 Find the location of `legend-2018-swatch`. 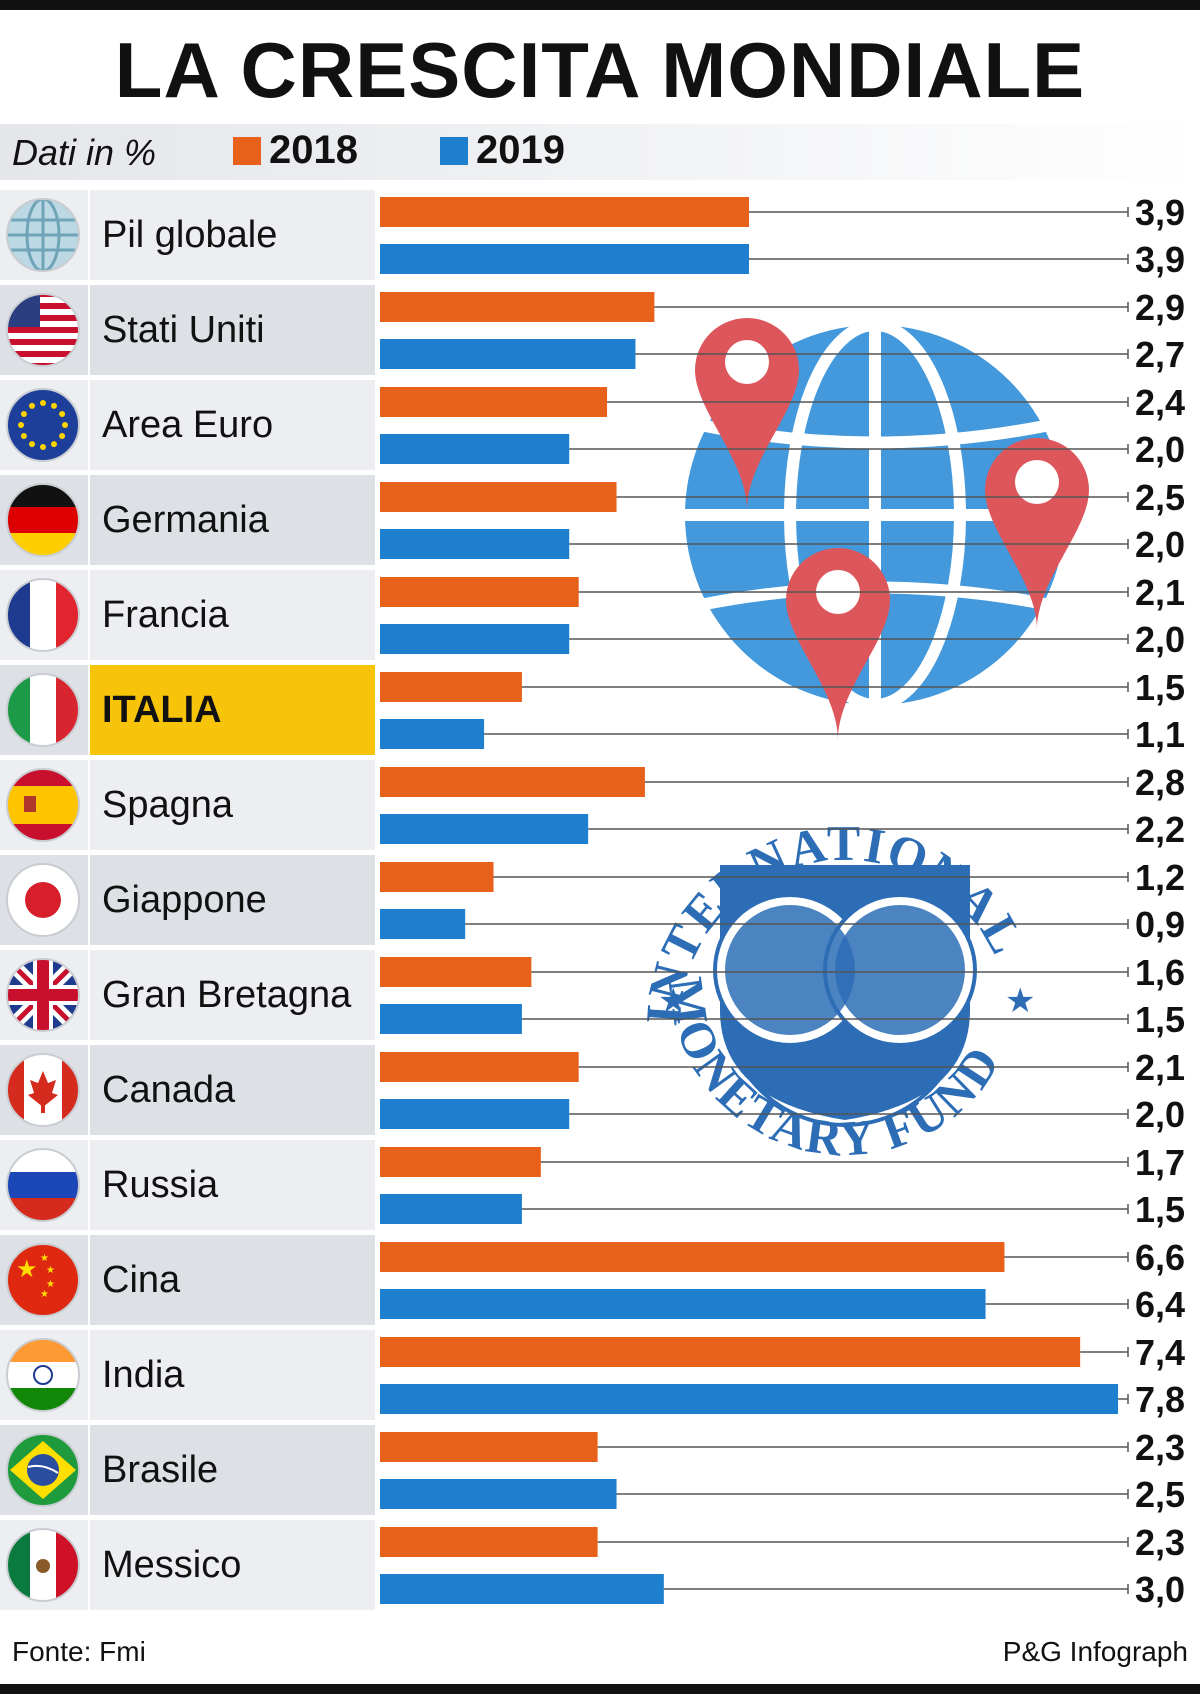

legend-2018-swatch is located at coordinates (247, 151).